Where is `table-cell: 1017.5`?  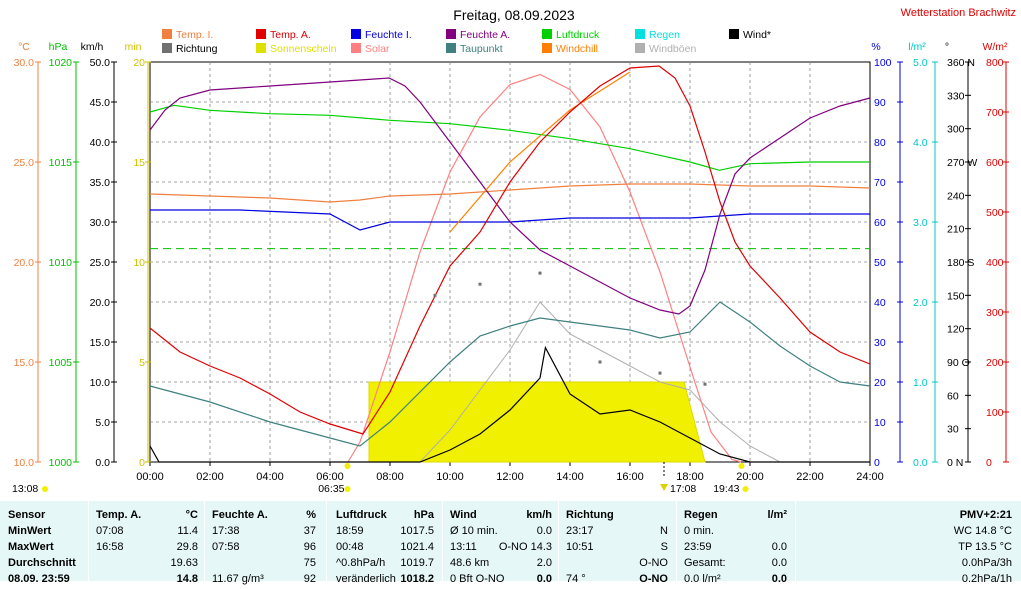 table-cell: 1017.5 is located at coordinates (417, 531).